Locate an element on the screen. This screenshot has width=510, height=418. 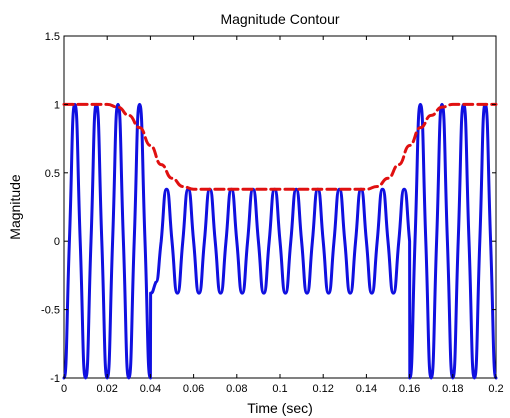
y-axis-title: Magnitude is located at coordinates (15, 207).